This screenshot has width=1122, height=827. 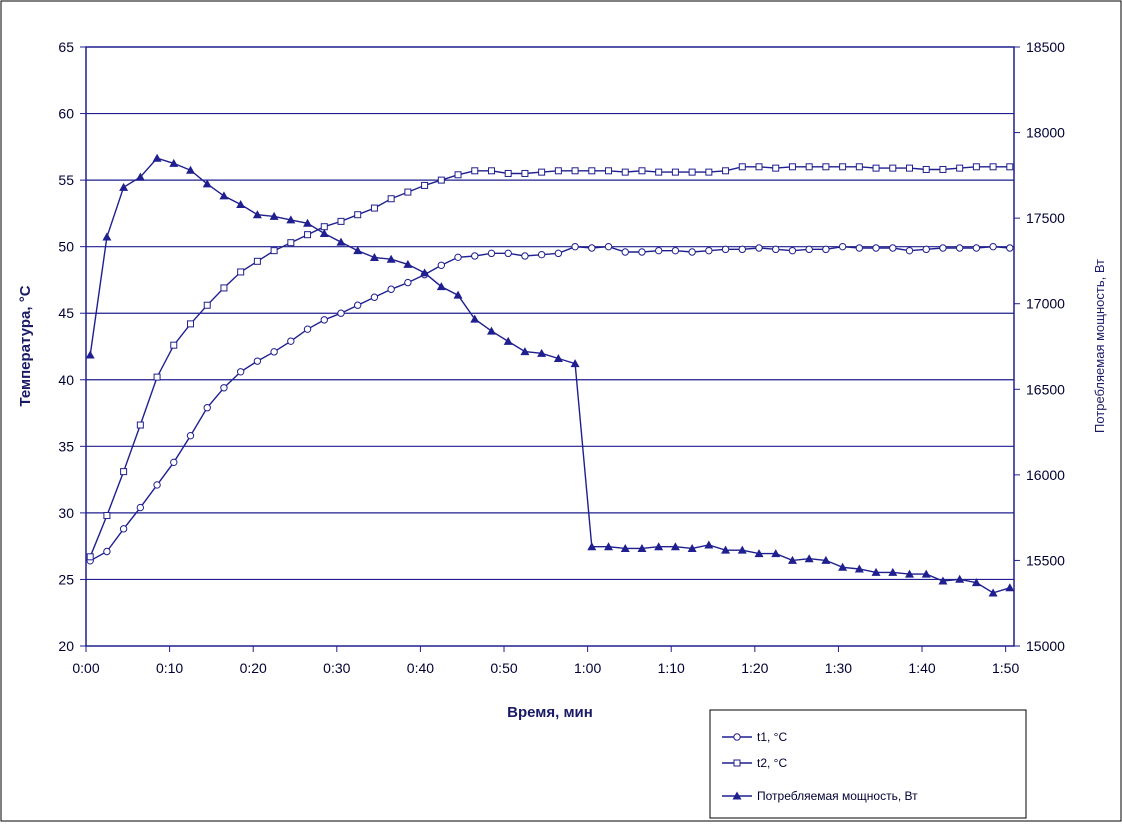 What do you see at coordinates (737, 795) in the screenshot?
I see `legend-marker` at bounding box center [737, 795].